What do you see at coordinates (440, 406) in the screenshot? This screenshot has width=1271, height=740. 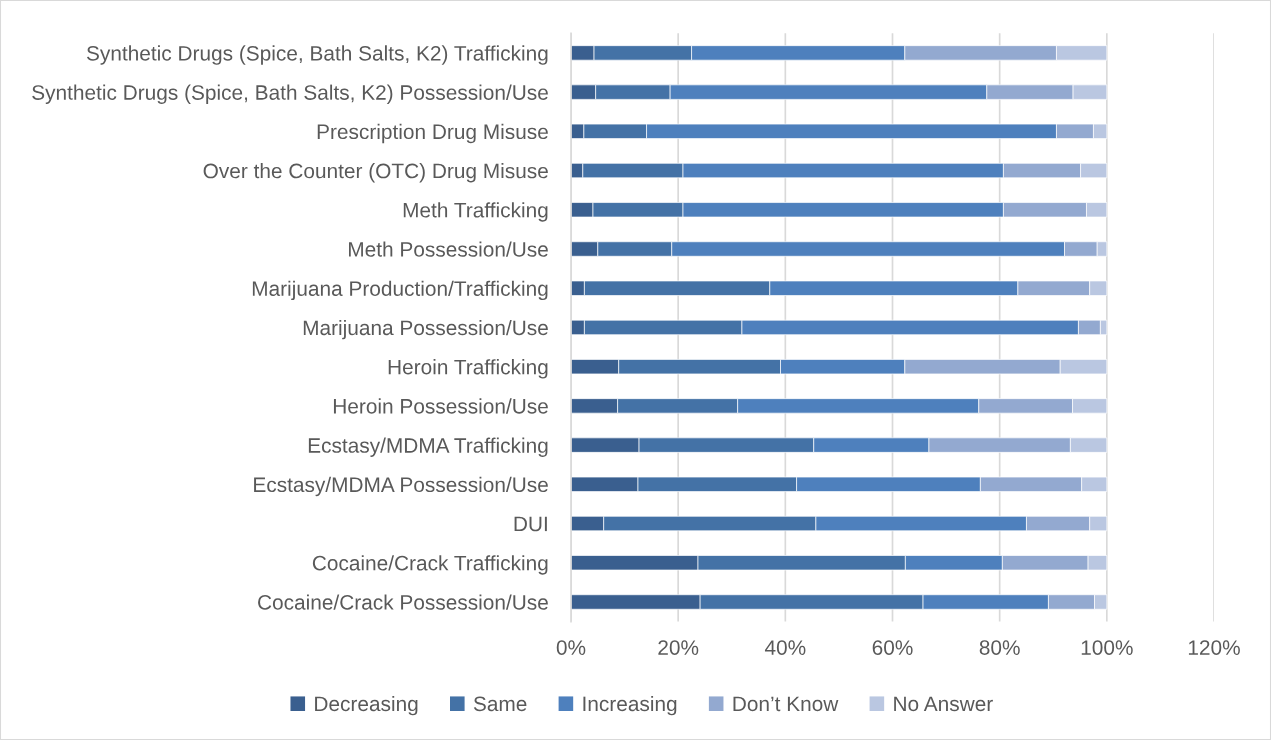 I see `y-tick-label: Heroin Possession/Use` at bounding box center [440, 406].